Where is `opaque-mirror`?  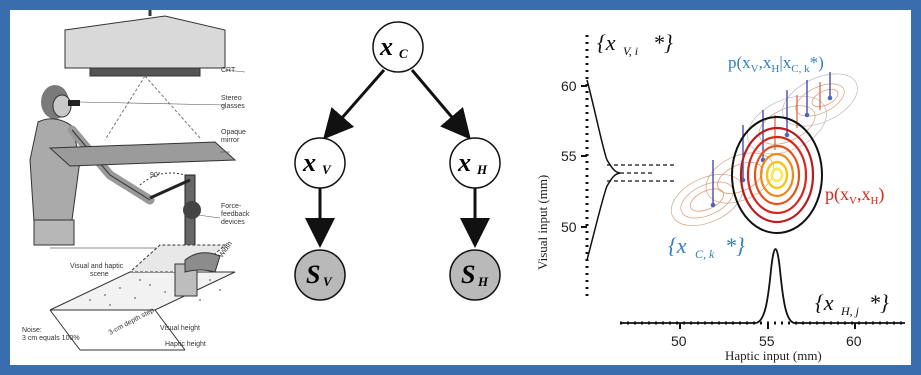 opaque-mirror is located at coordinates (142, 154).